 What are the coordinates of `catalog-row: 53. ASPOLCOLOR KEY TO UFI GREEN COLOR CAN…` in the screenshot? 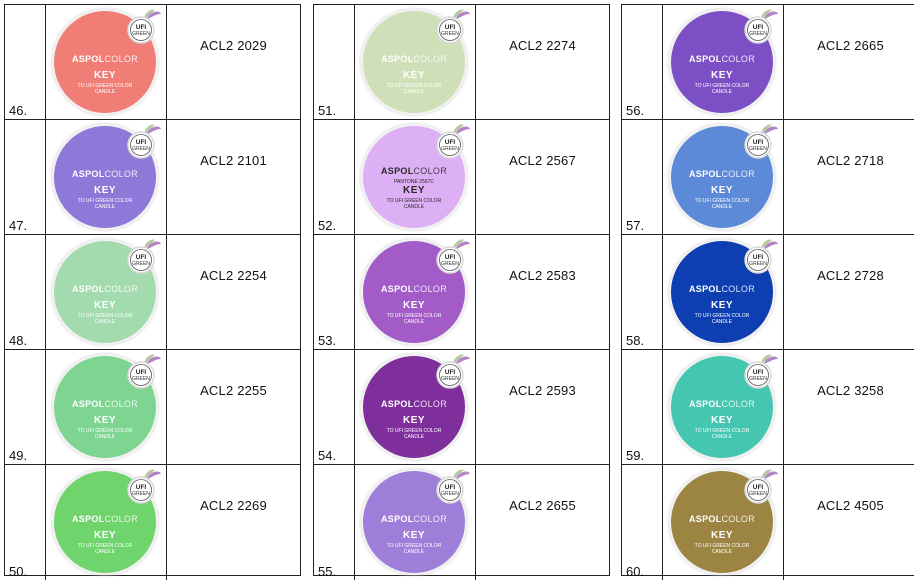 It's located at (461, 292).